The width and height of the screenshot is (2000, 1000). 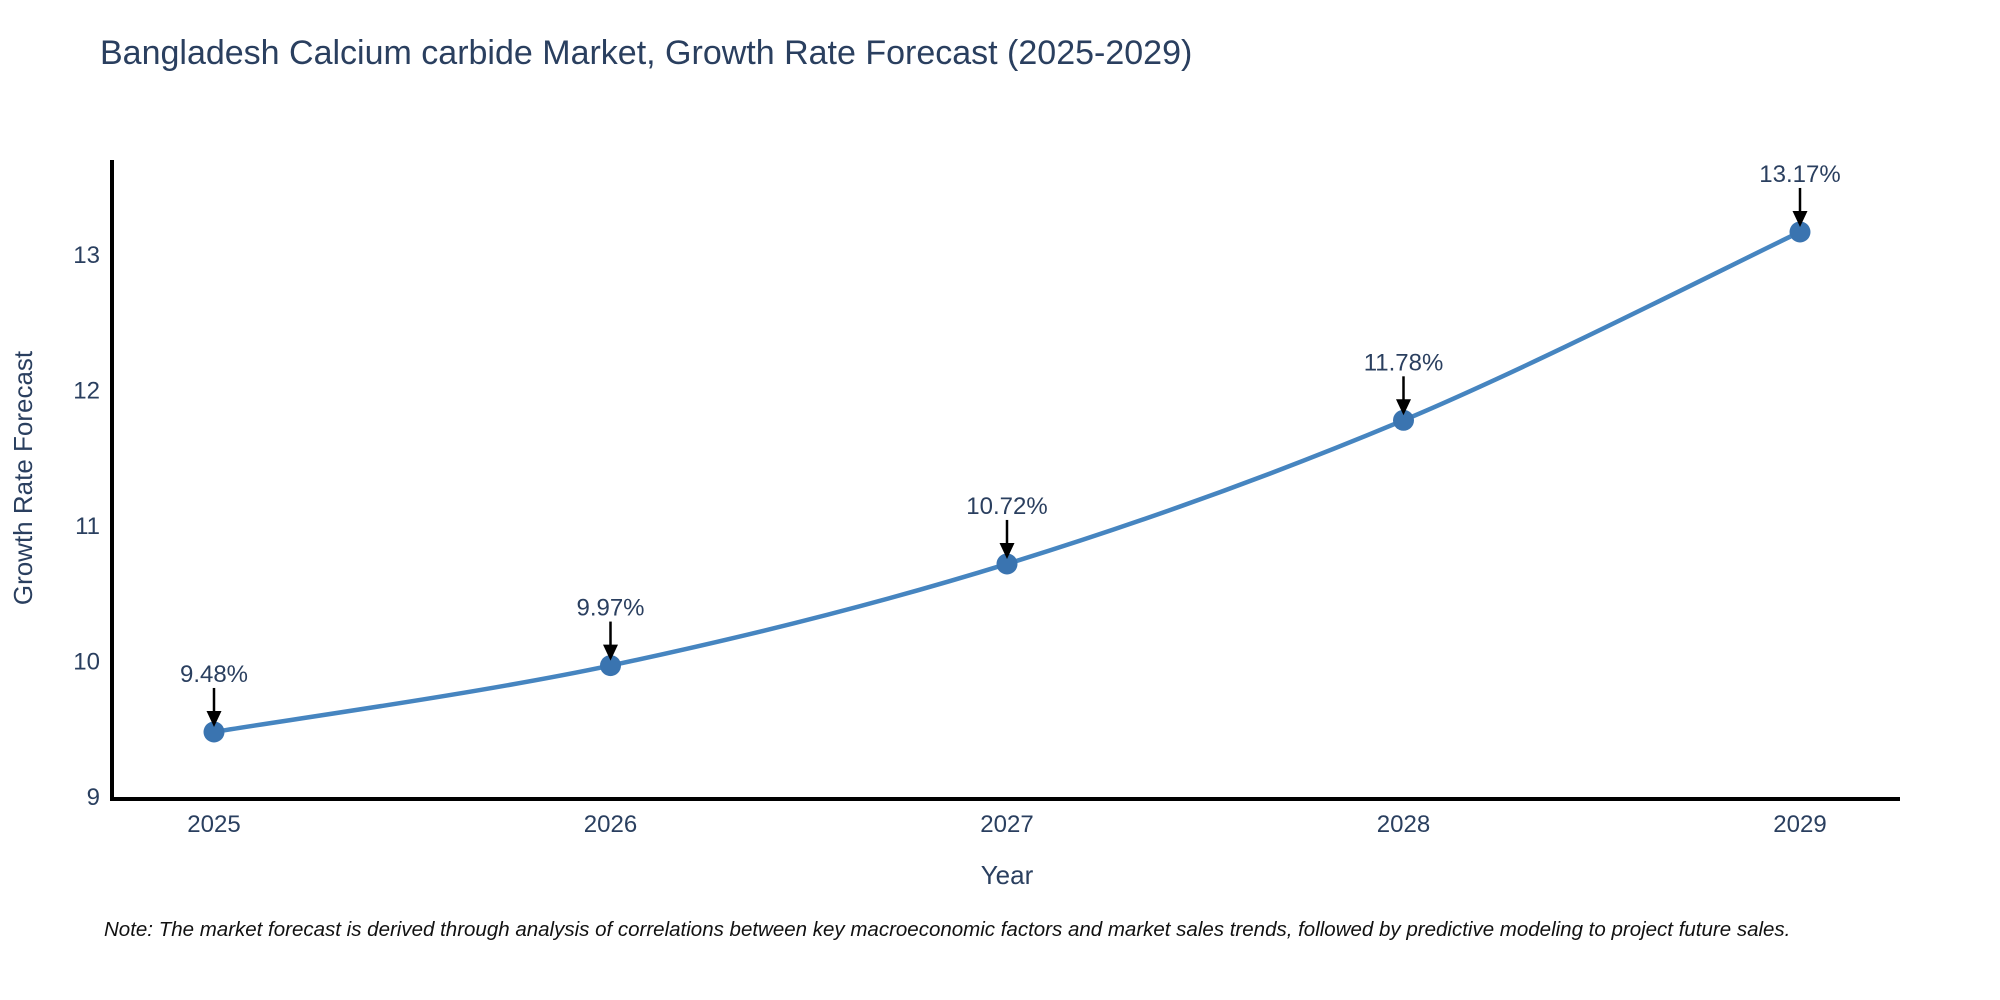 I want to click on x-tick-label: 2026, so click(x=610, y=824).